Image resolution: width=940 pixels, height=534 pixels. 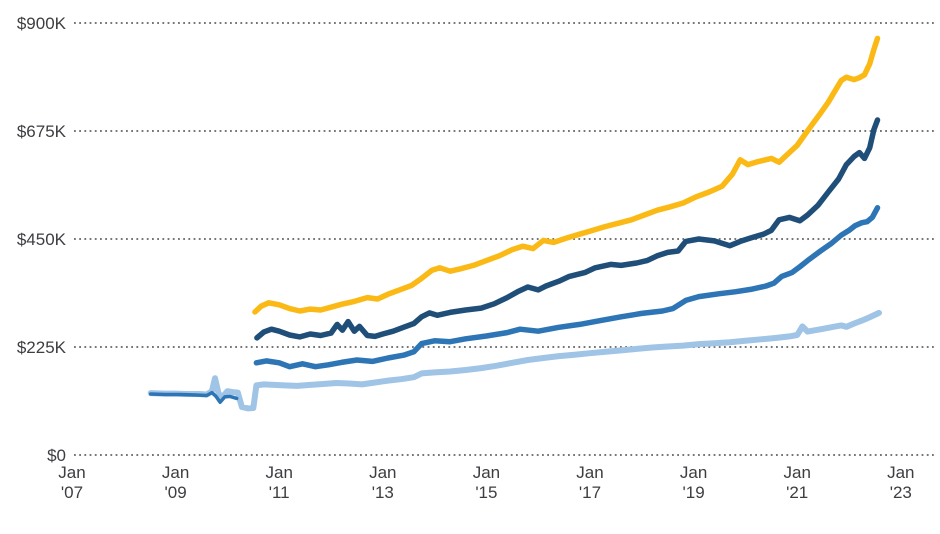 I want to click on x-axis-tick-year: '13, so click(x=383, y=492).